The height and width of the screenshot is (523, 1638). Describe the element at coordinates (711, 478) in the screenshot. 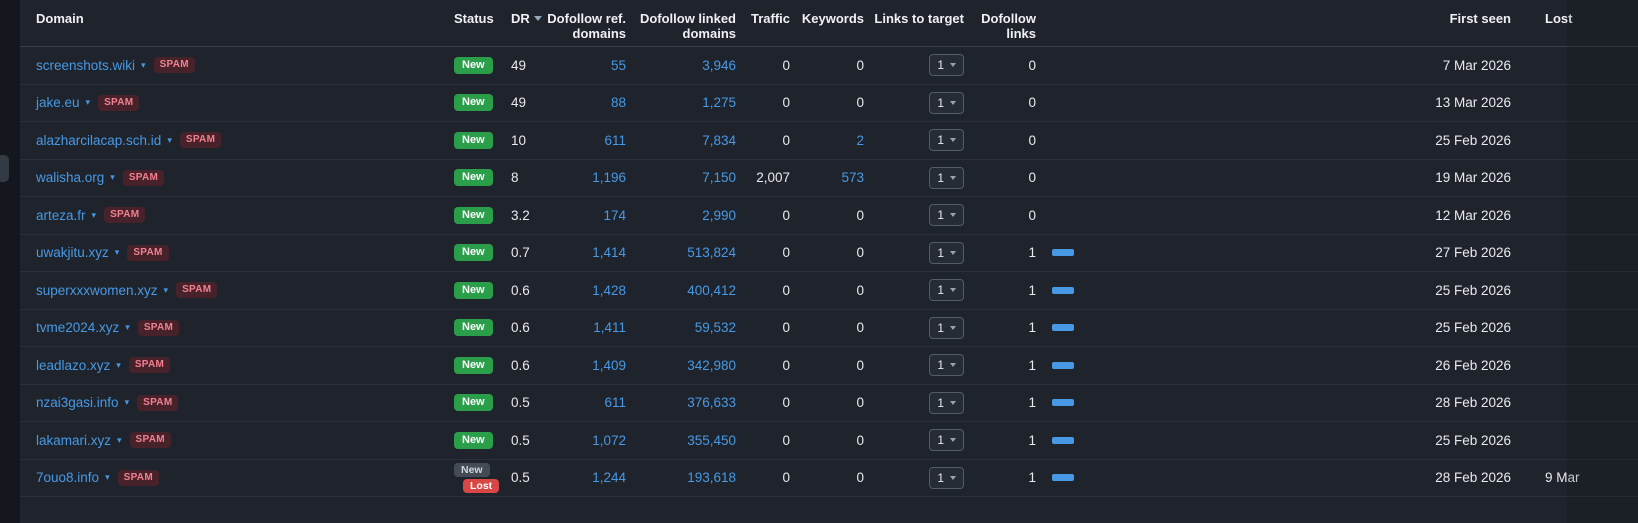

I see `dofollow-linked-domains-link: 193,618` at that location.